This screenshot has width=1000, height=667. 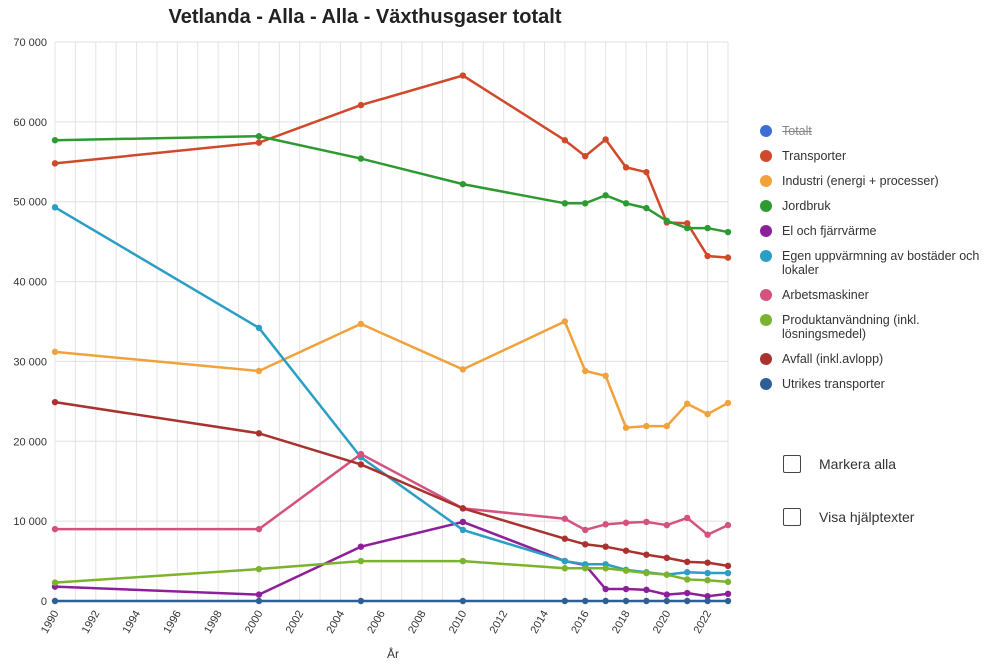 I want to click on legend-item: Industri (energi + processer), so click(x=877, y=181).